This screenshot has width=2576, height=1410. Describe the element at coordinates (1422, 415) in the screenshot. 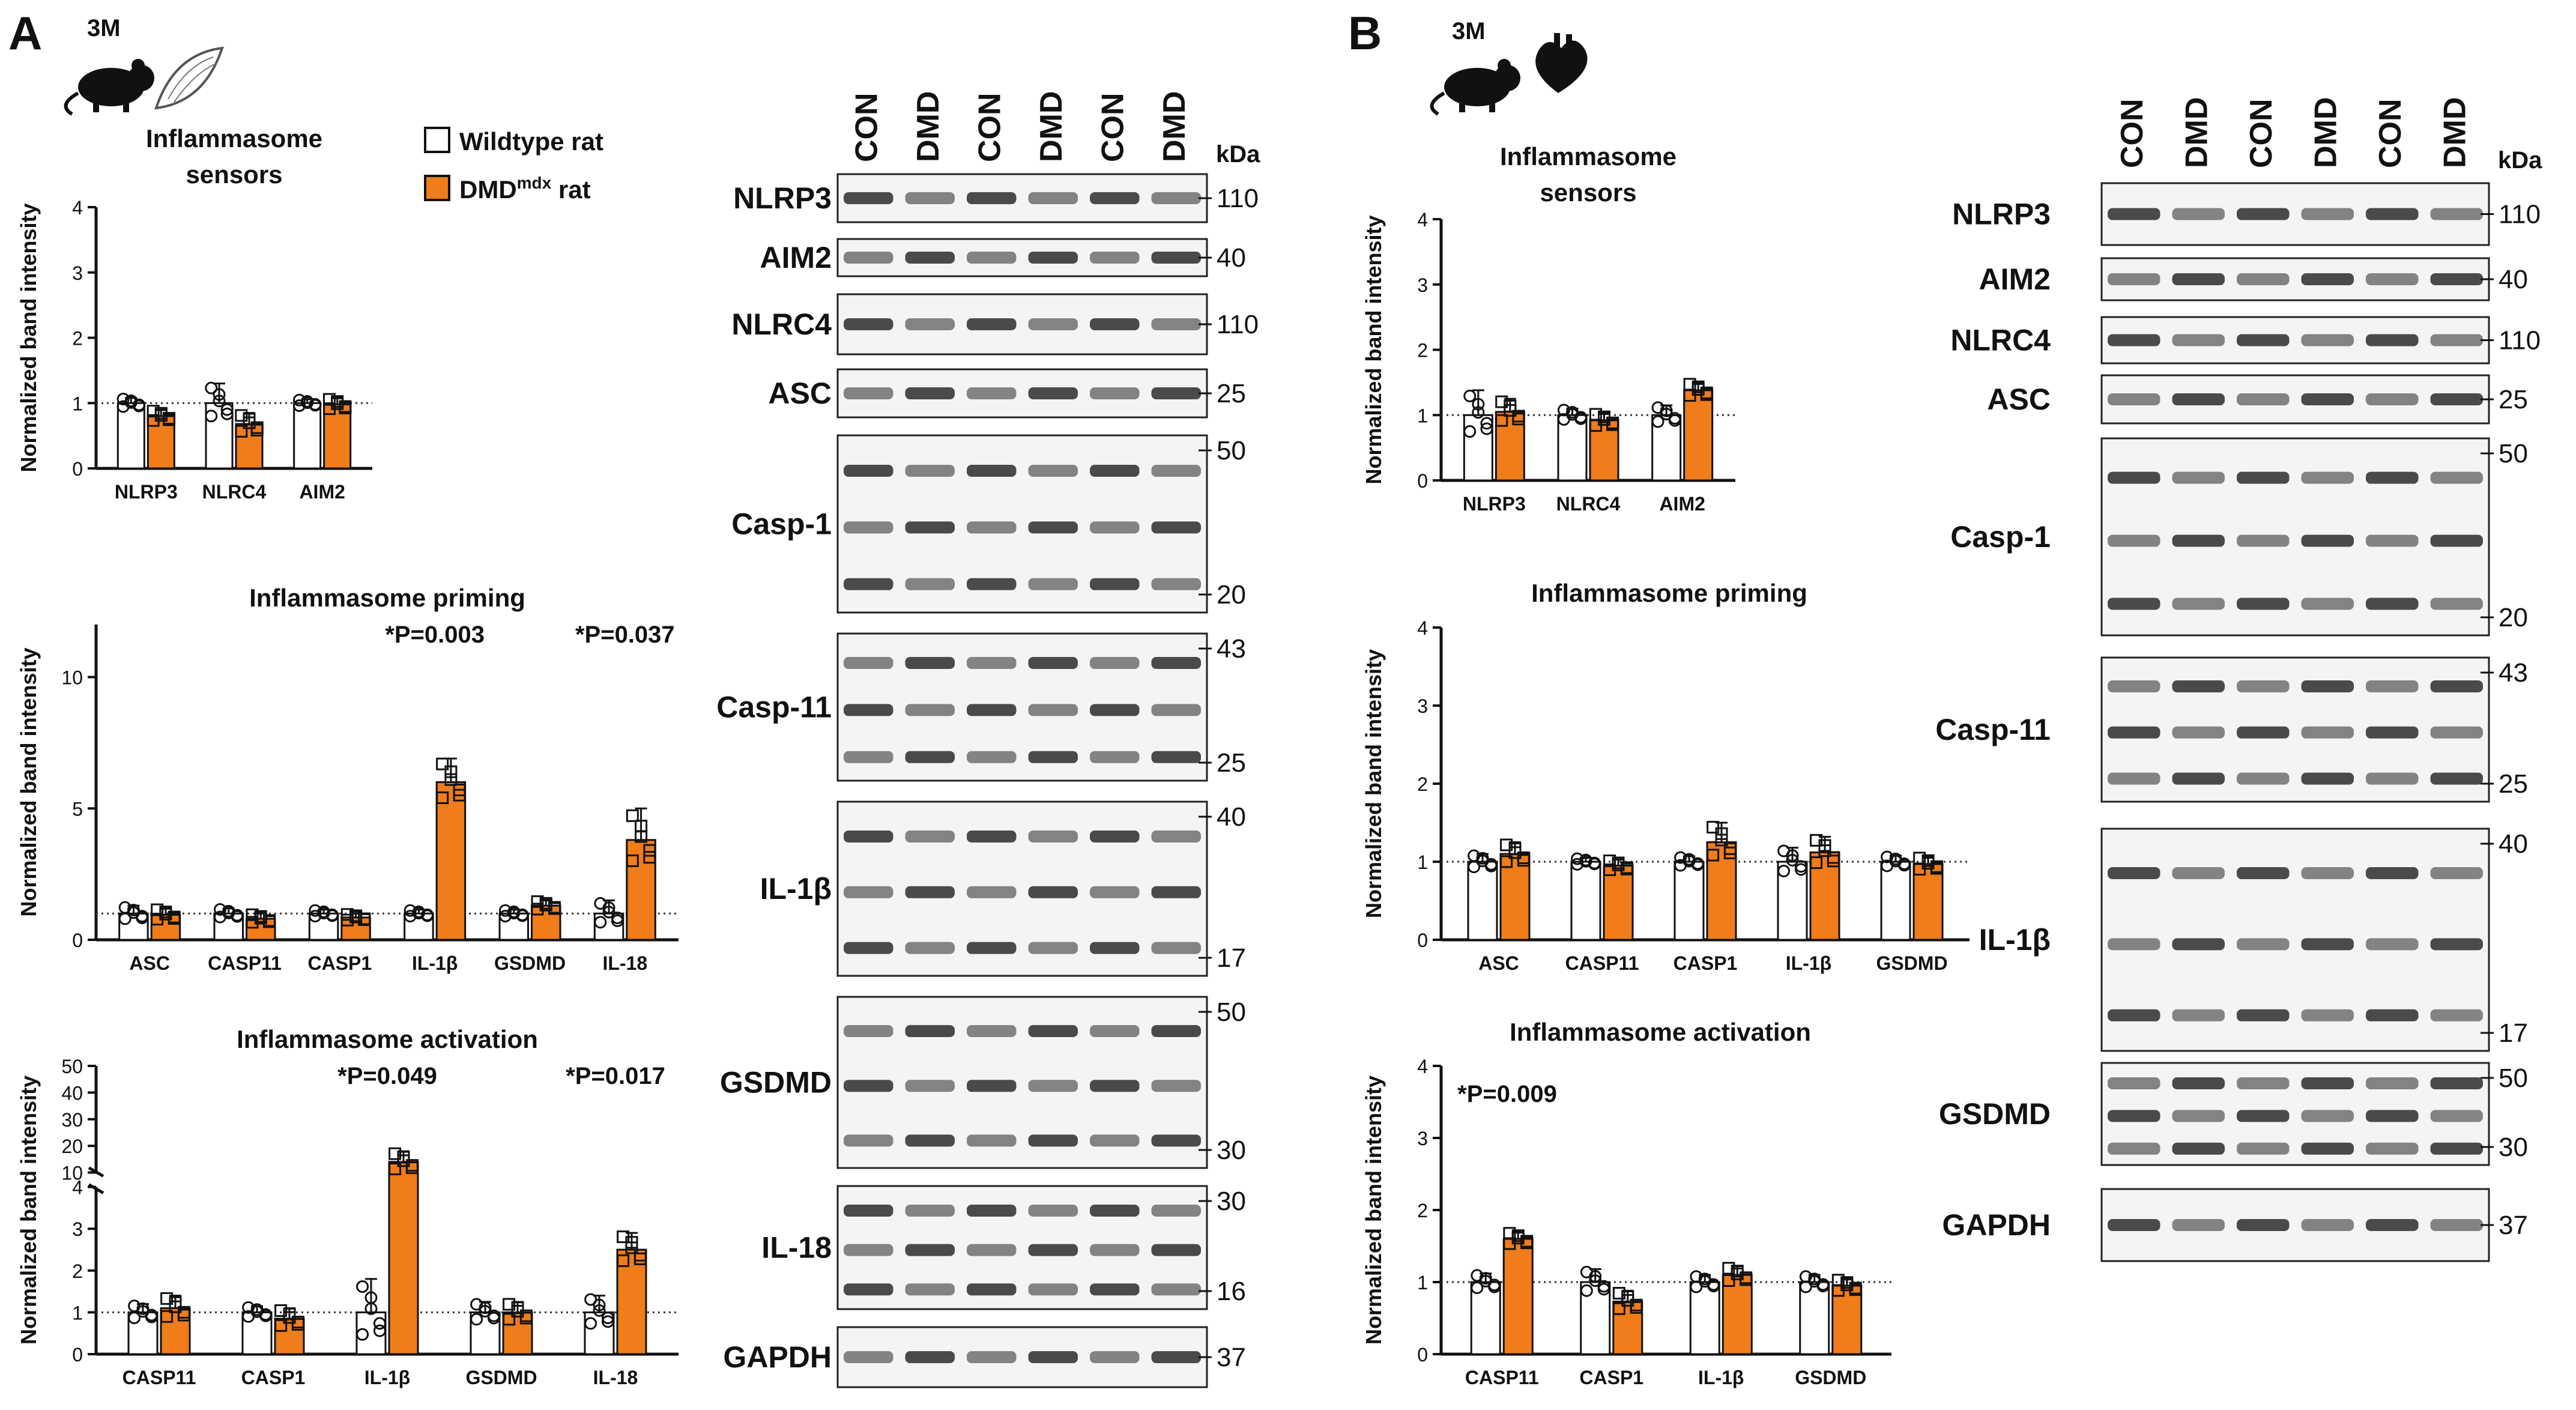

I see `y-tick-label: 1` at that location.